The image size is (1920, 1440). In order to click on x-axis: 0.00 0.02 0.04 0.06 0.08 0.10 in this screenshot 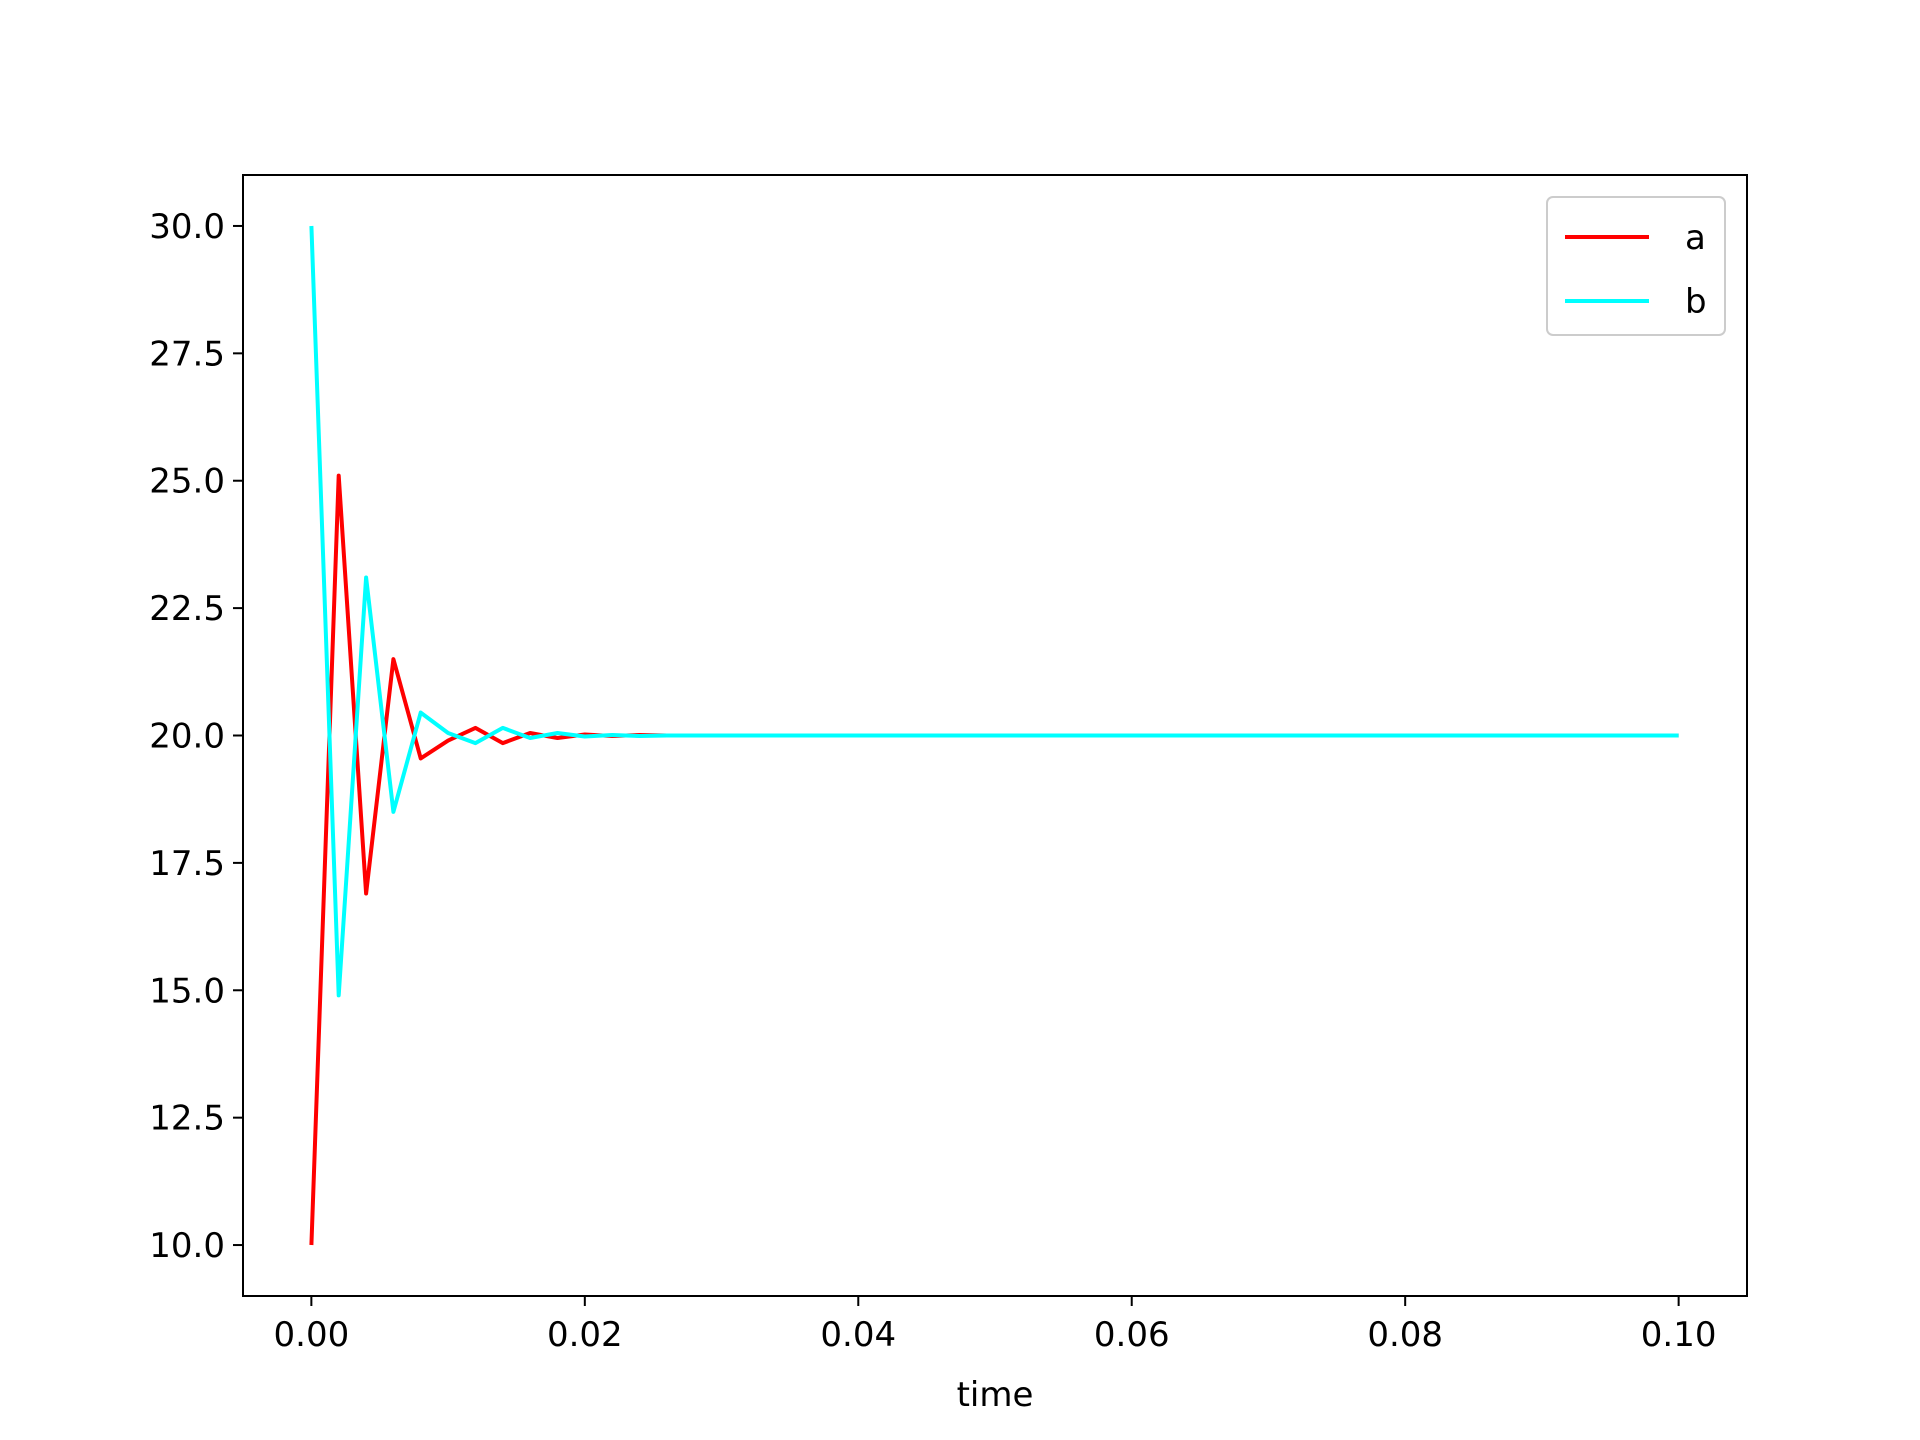, I will do `click(995, 1325)`.